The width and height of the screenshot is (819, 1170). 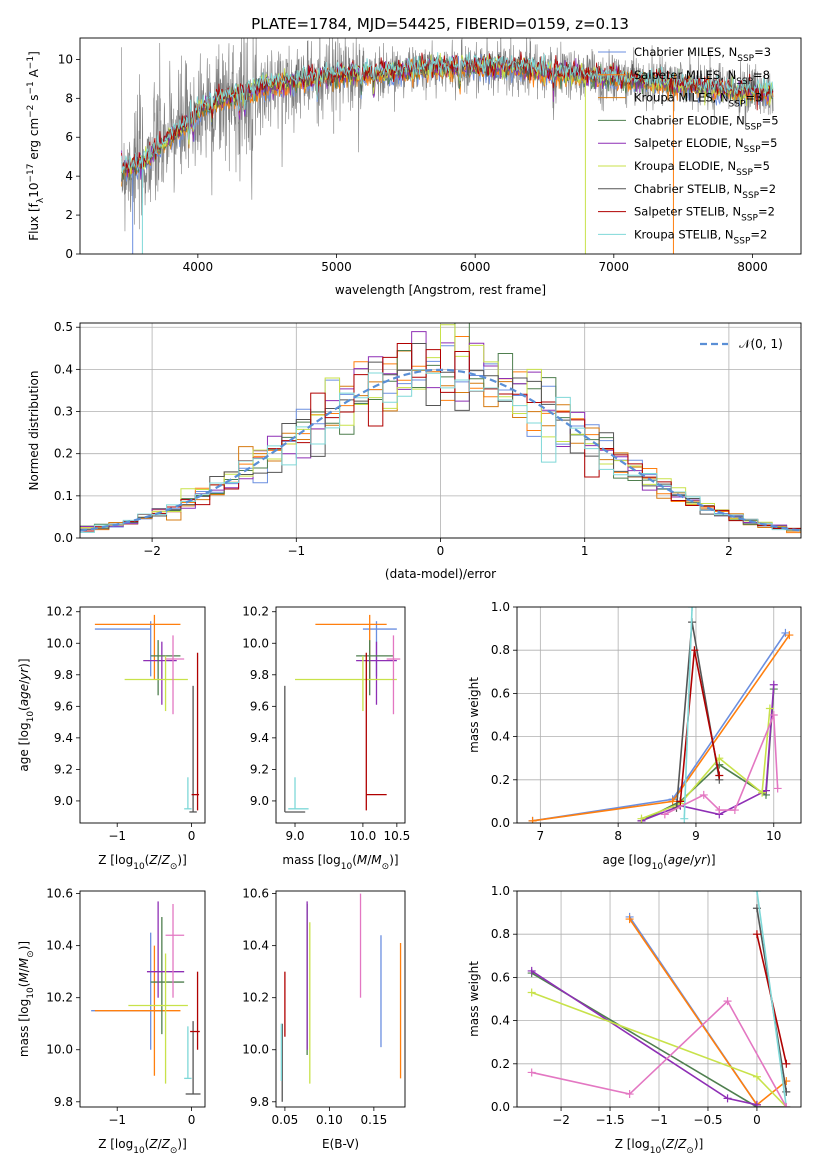 What do you see at coordinates (63, 1102) in the screenshot?
I see `y-tick-label: 9.8` at bounding box center [63, 1102].